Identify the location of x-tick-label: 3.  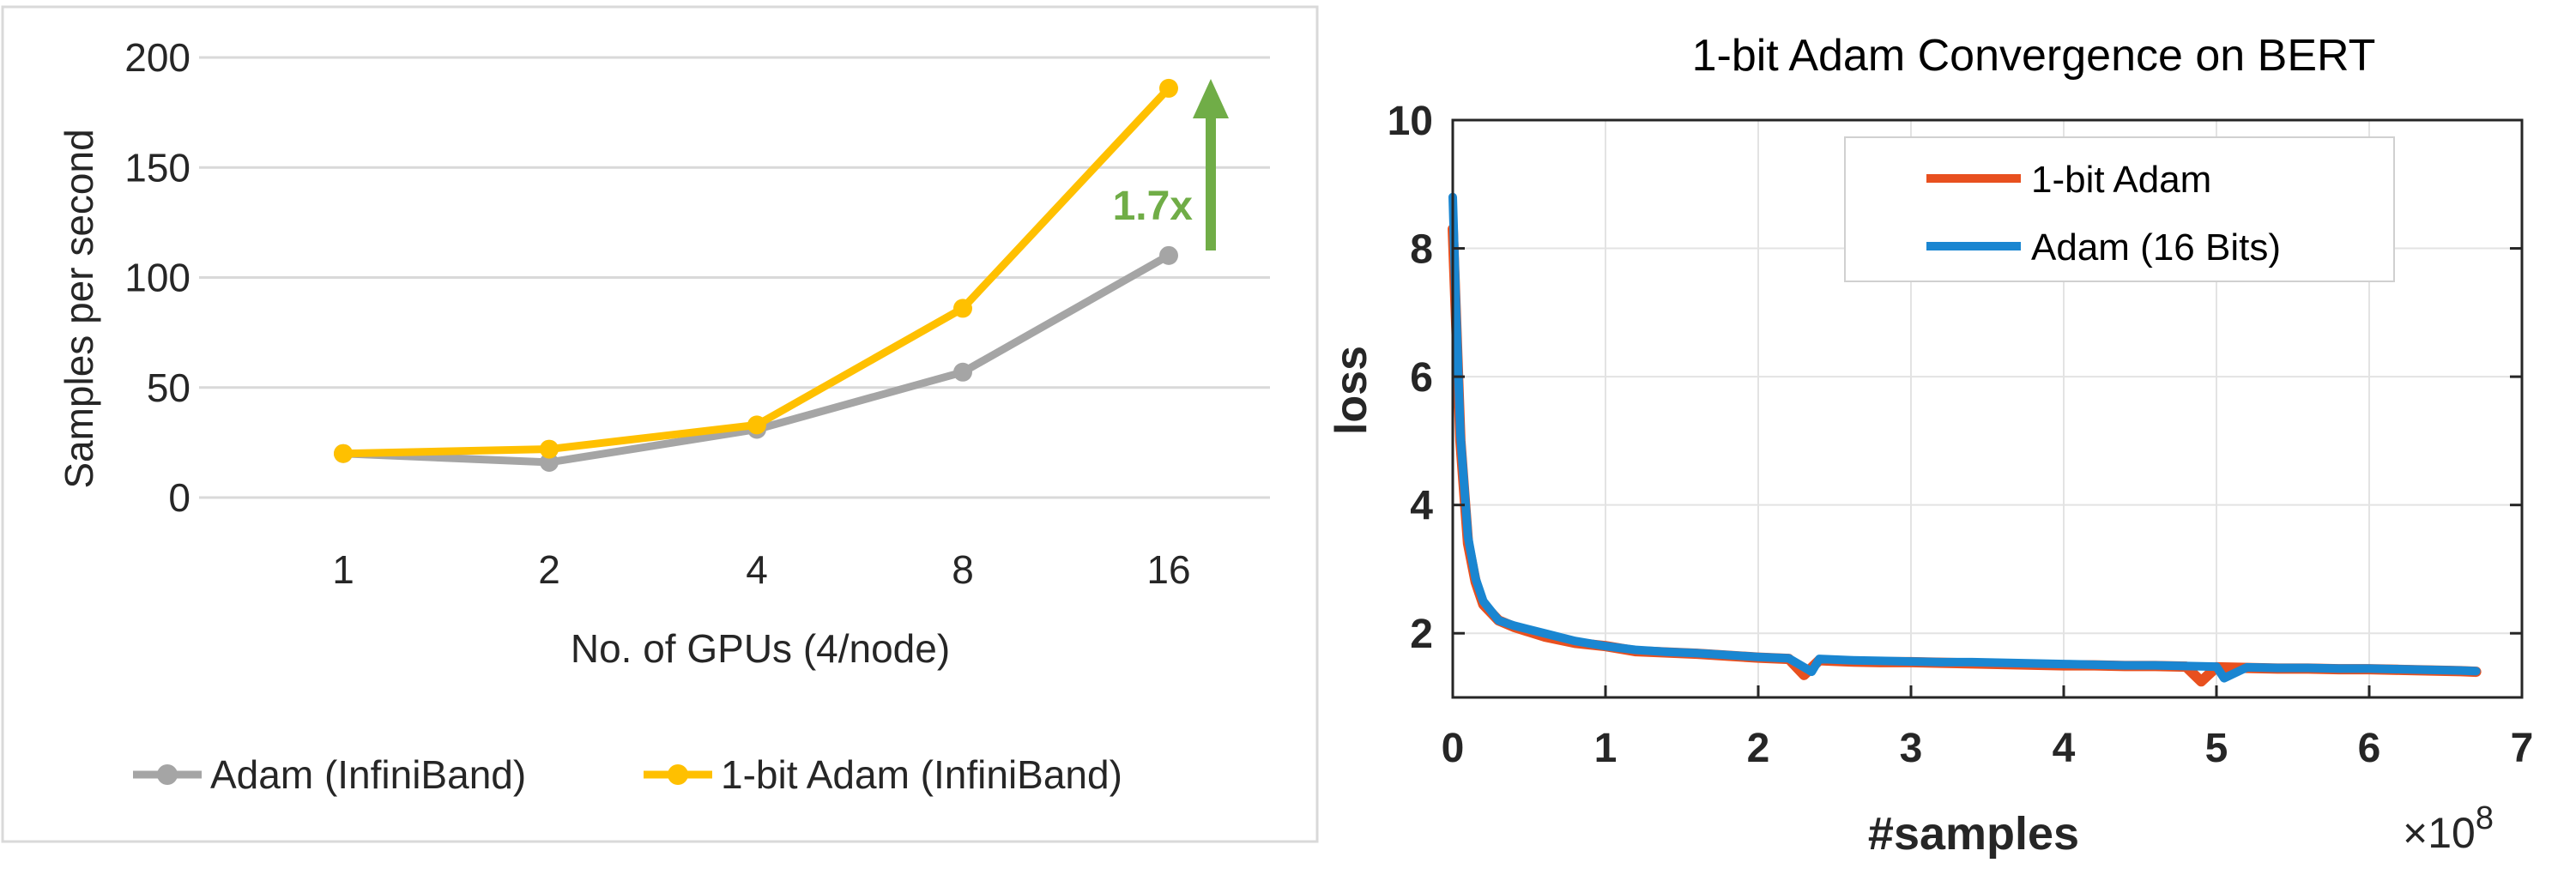
(1911, 748).